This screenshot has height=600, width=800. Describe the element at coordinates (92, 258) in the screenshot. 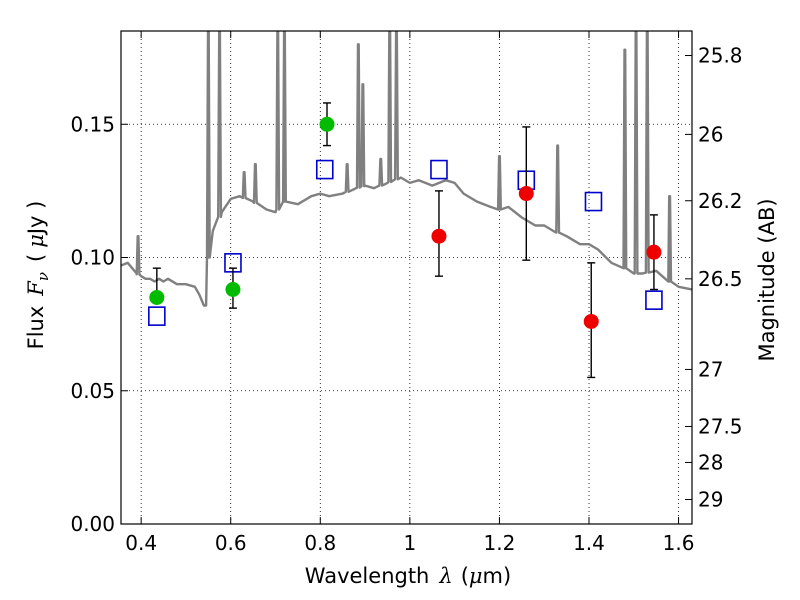

I see `y-tick-label: 0.10` at that location.